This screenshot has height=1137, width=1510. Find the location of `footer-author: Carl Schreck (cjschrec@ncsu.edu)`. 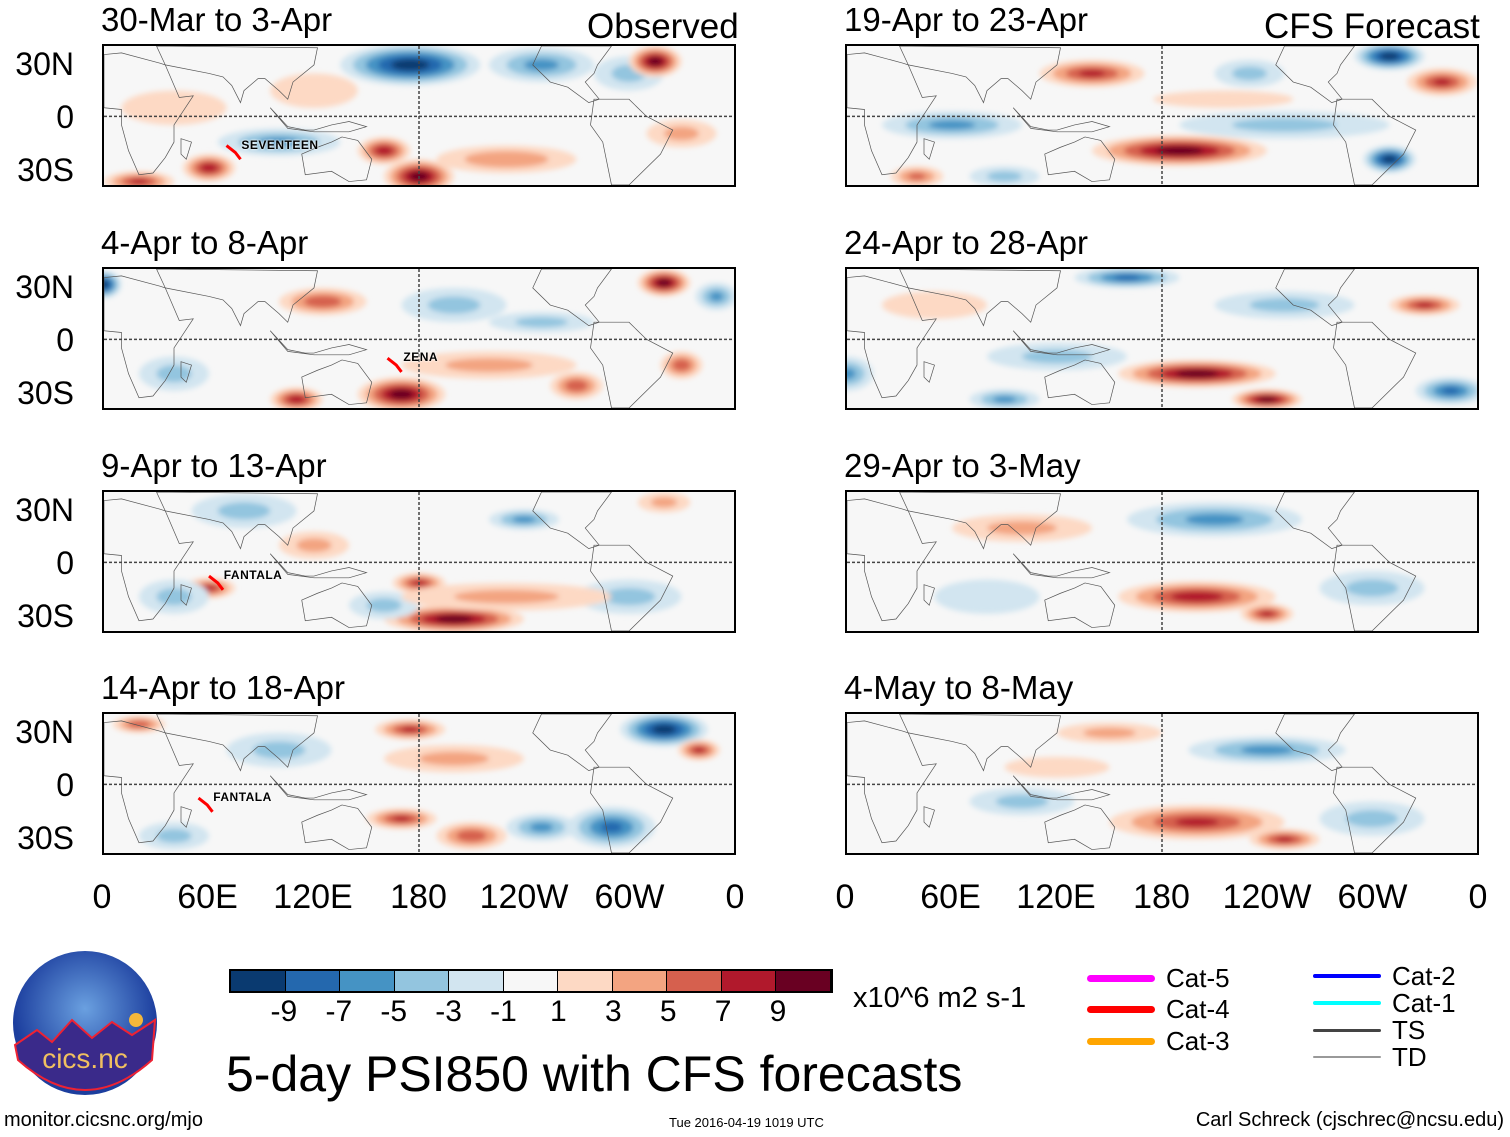

footer-author: Carl Schreck (cjschrec@ncsu.edu) is located at coordinates (1349, 1120).